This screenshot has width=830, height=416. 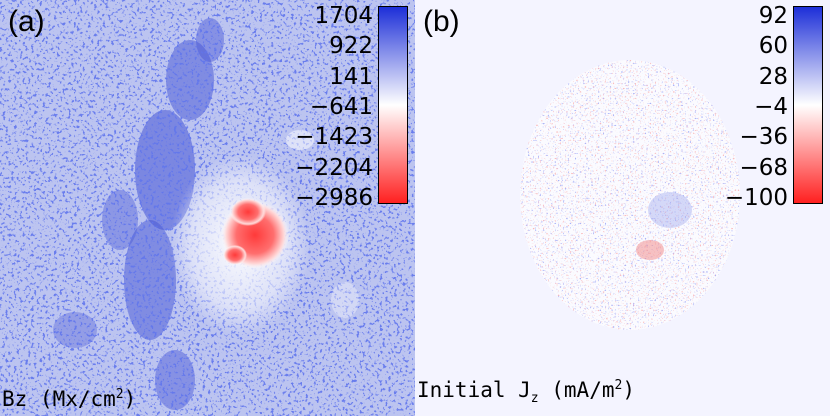 I want to click on panel-a-label: (a), so click(x=26, y=21).